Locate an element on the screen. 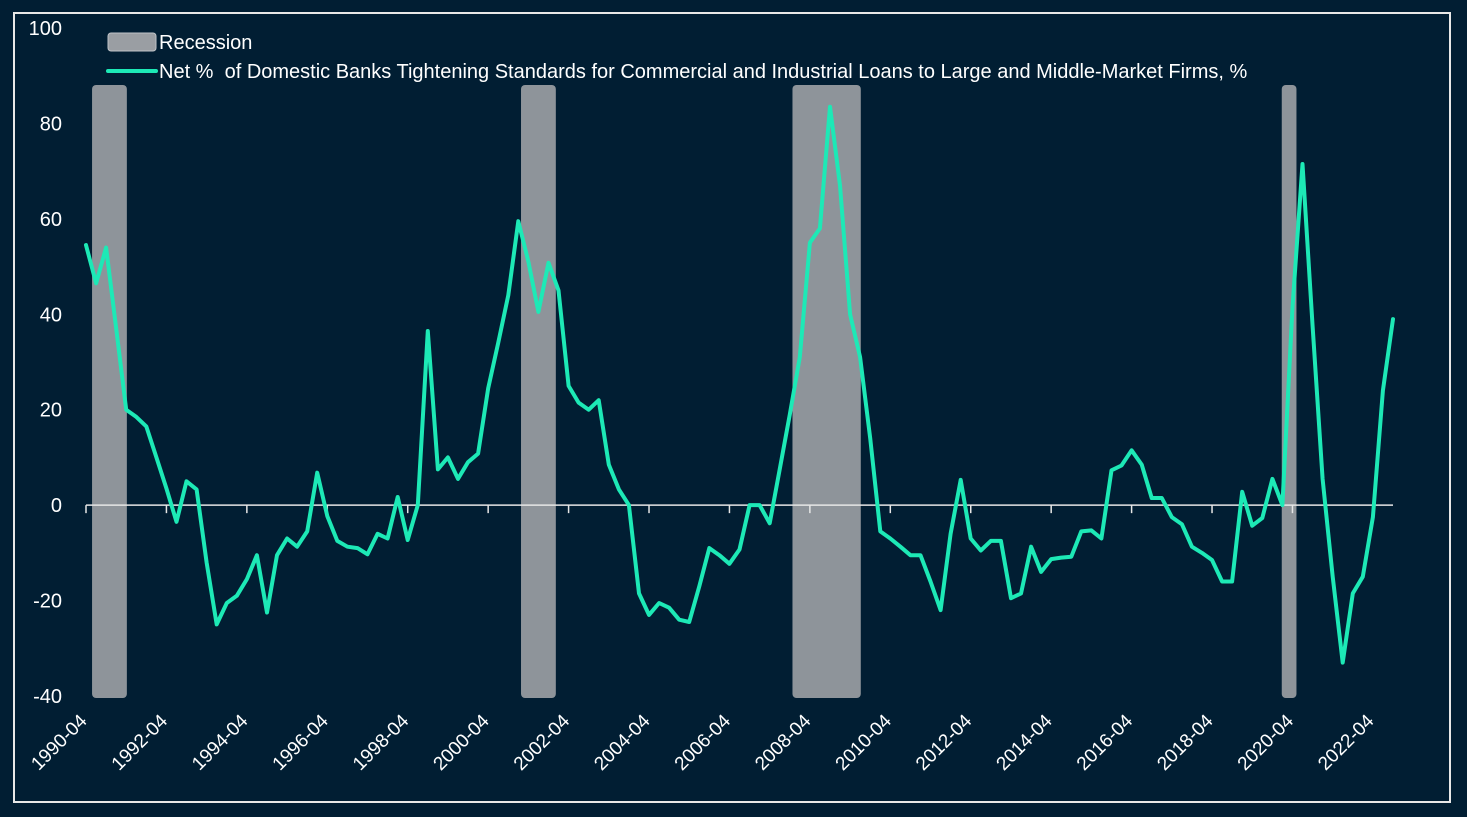 The image size is (1467, 817). x-tick-label: 2022-04 is located at coordinates (1346, 742).